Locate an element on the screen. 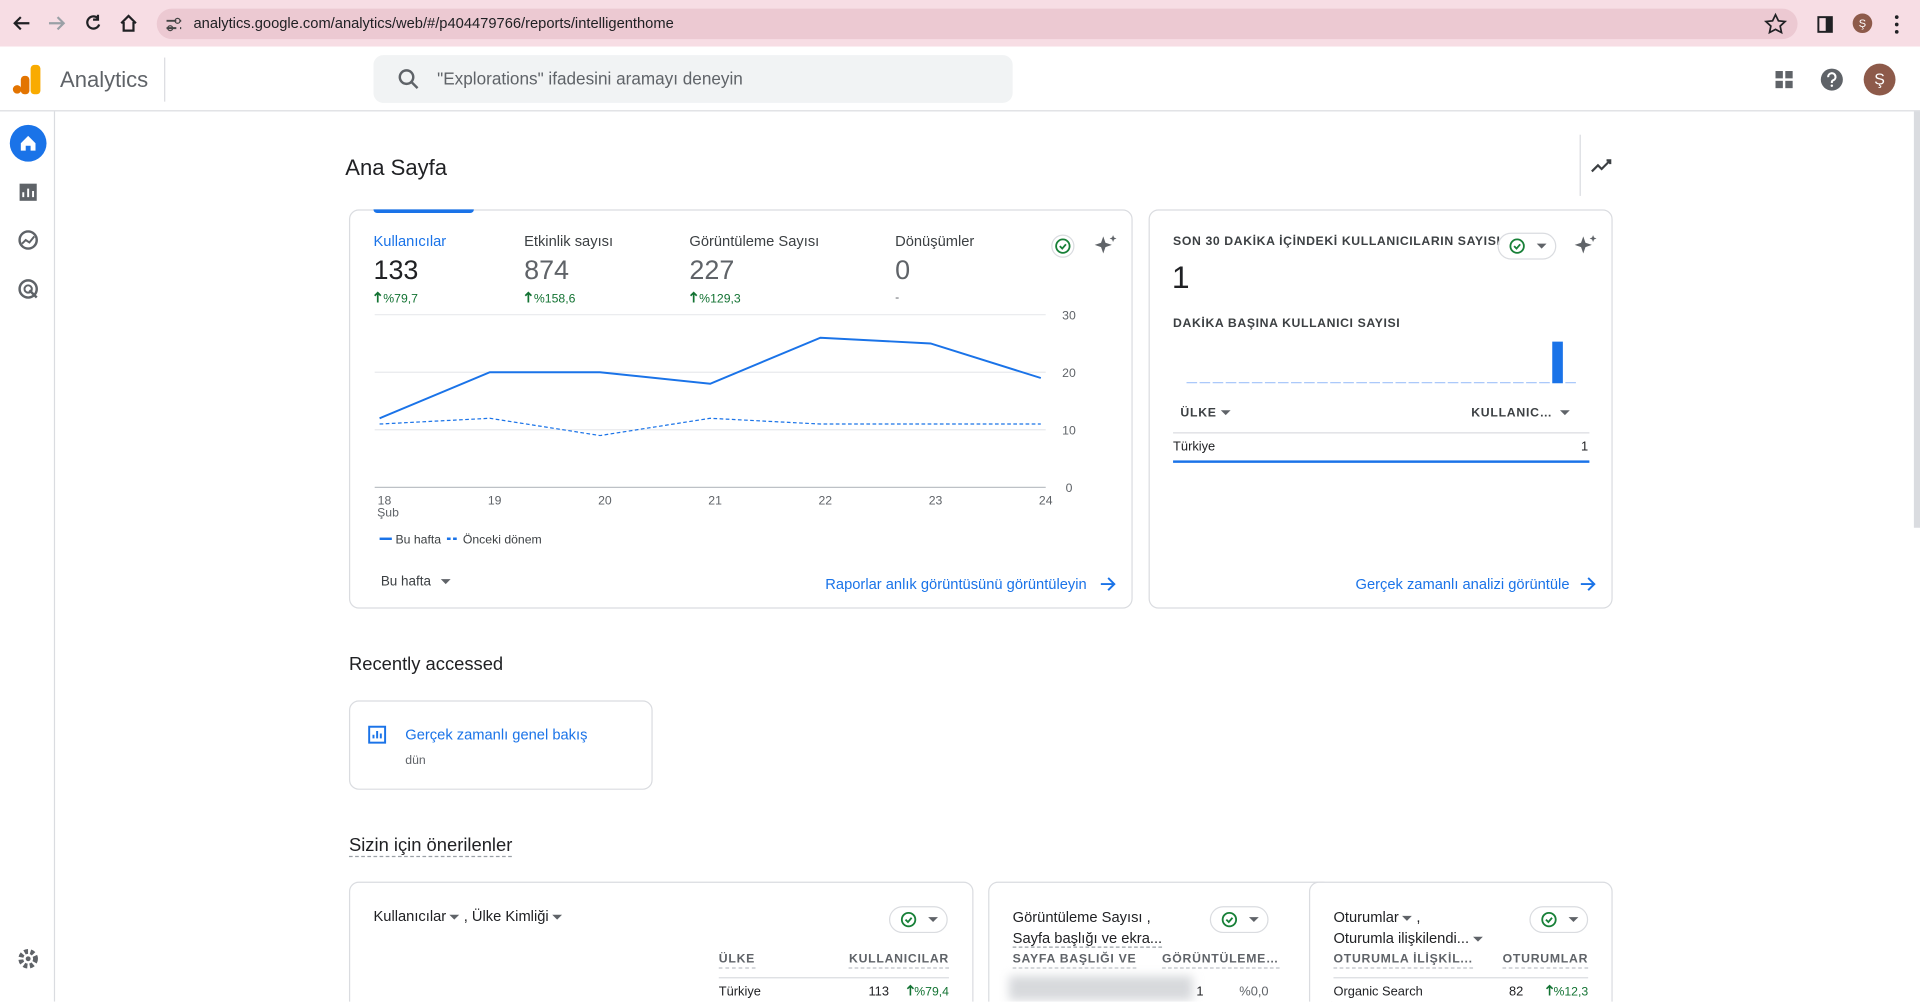  change-text: %79,4 is located at coordinates (931, 992).